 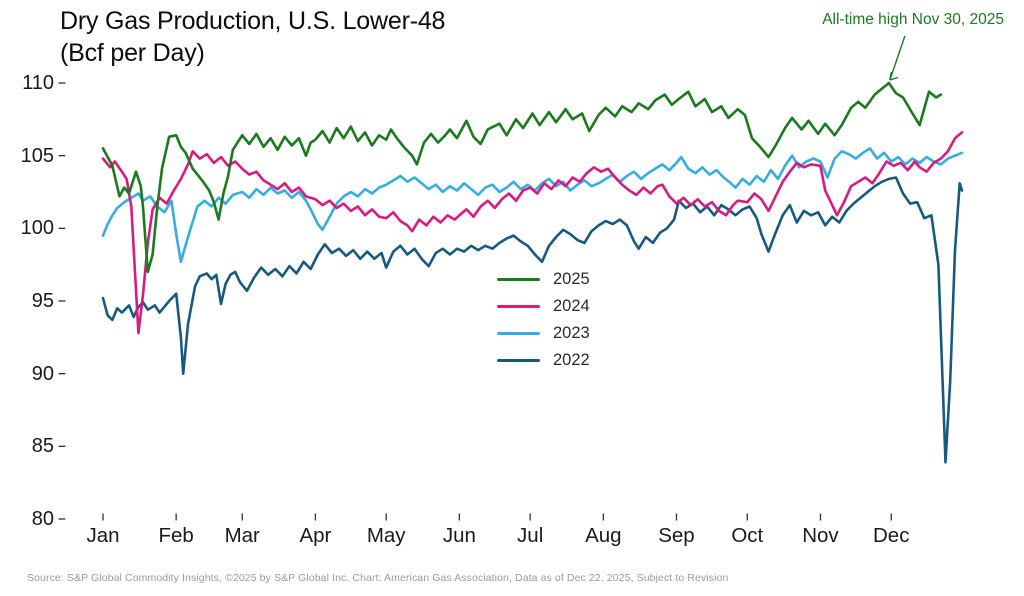 I want to click on legend-label-2023: 2023, so click(x=571, y=333).